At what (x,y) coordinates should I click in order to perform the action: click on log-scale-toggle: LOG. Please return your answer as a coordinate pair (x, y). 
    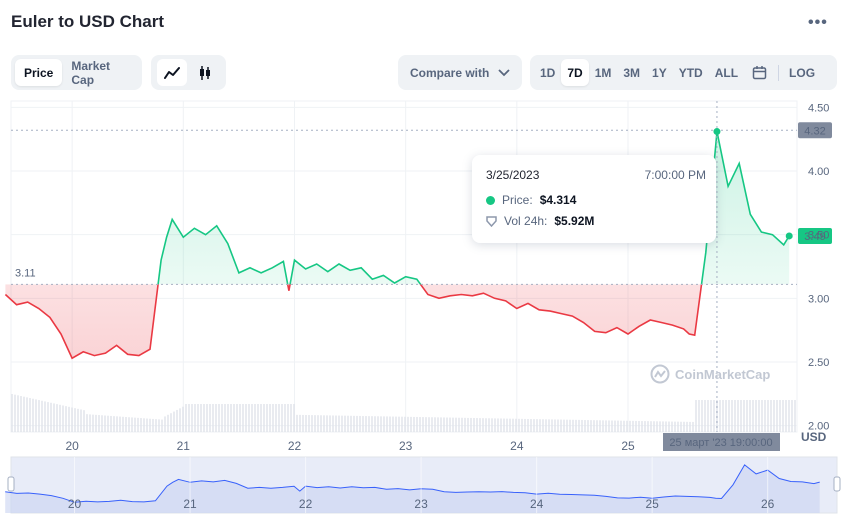
    Looking at the image, I should click on (802, 72).